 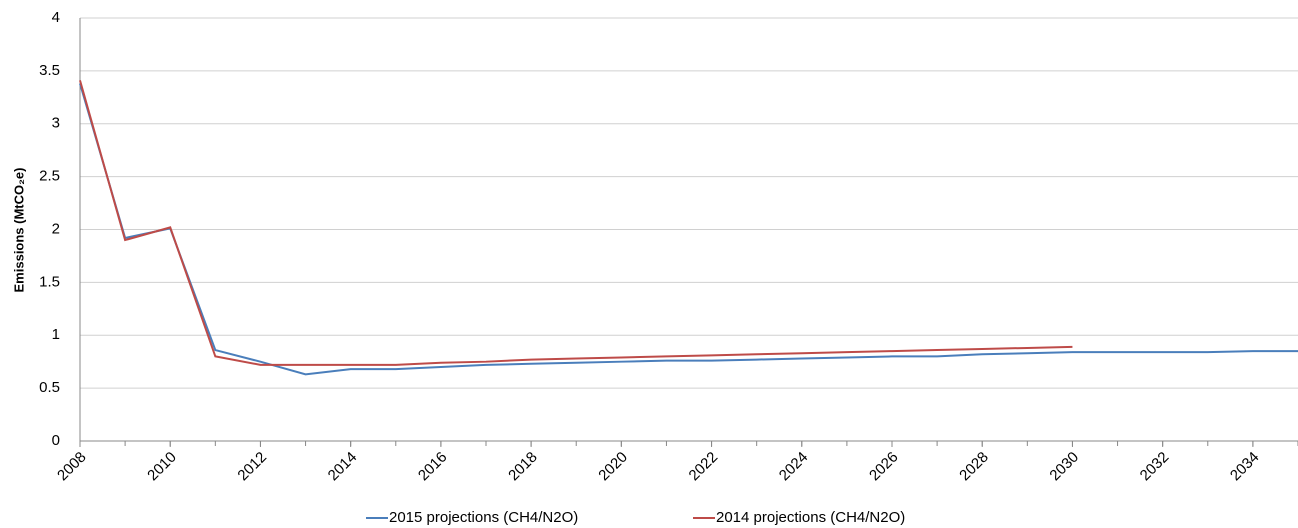 What do you see at coordinates (252, 467) in the screenshot?
I see `x-tick-label: 2012` at bounding box center [252, 467].